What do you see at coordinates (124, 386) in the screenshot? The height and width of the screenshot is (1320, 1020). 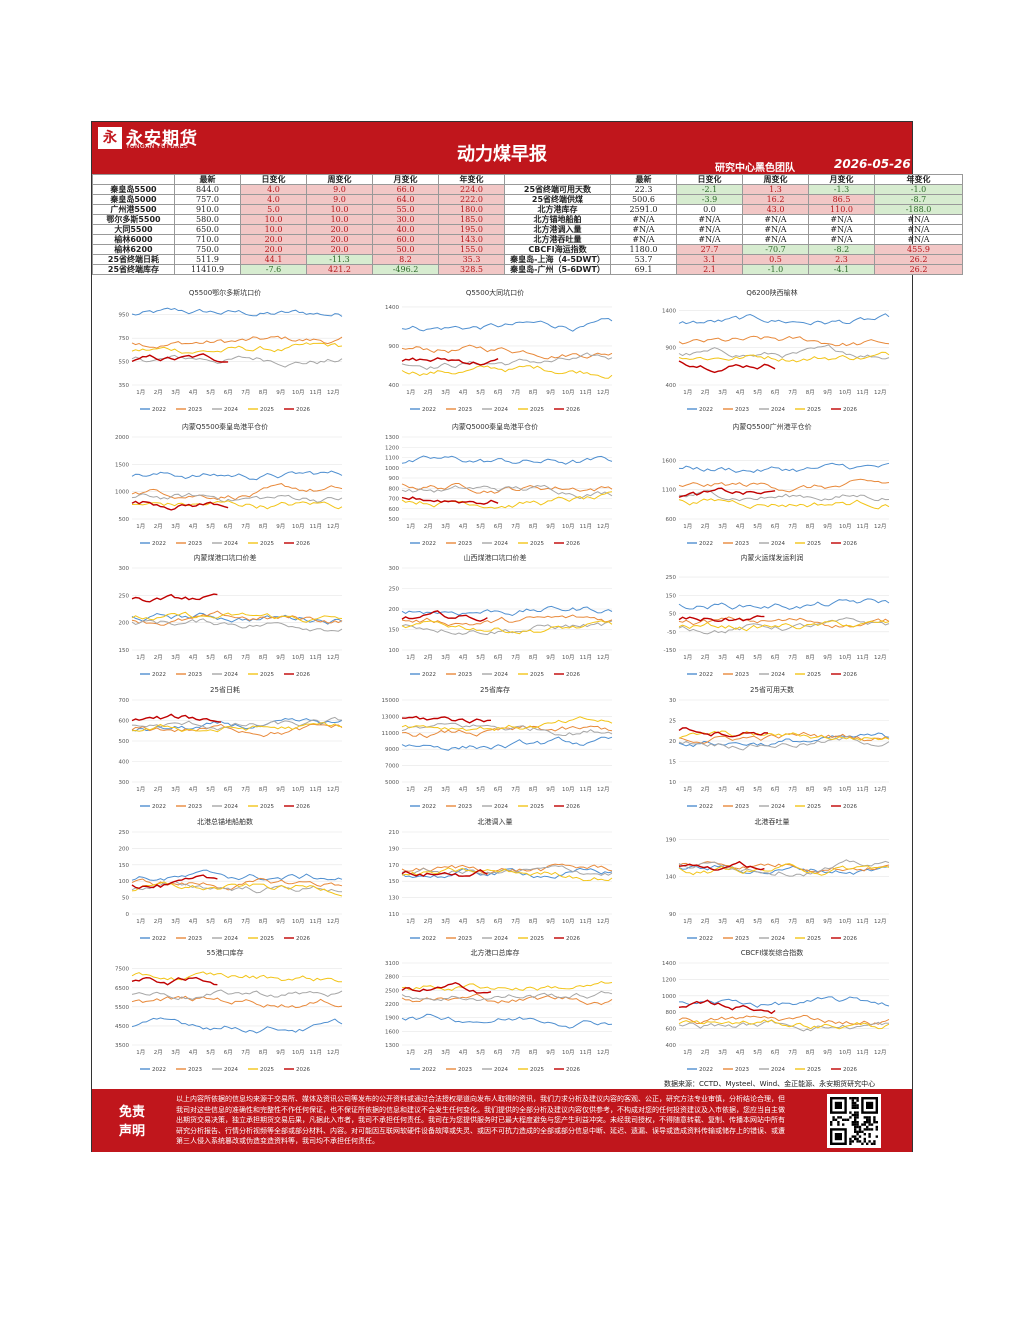 I see `y-tick-label: 350` at bounding box center [124, 386].